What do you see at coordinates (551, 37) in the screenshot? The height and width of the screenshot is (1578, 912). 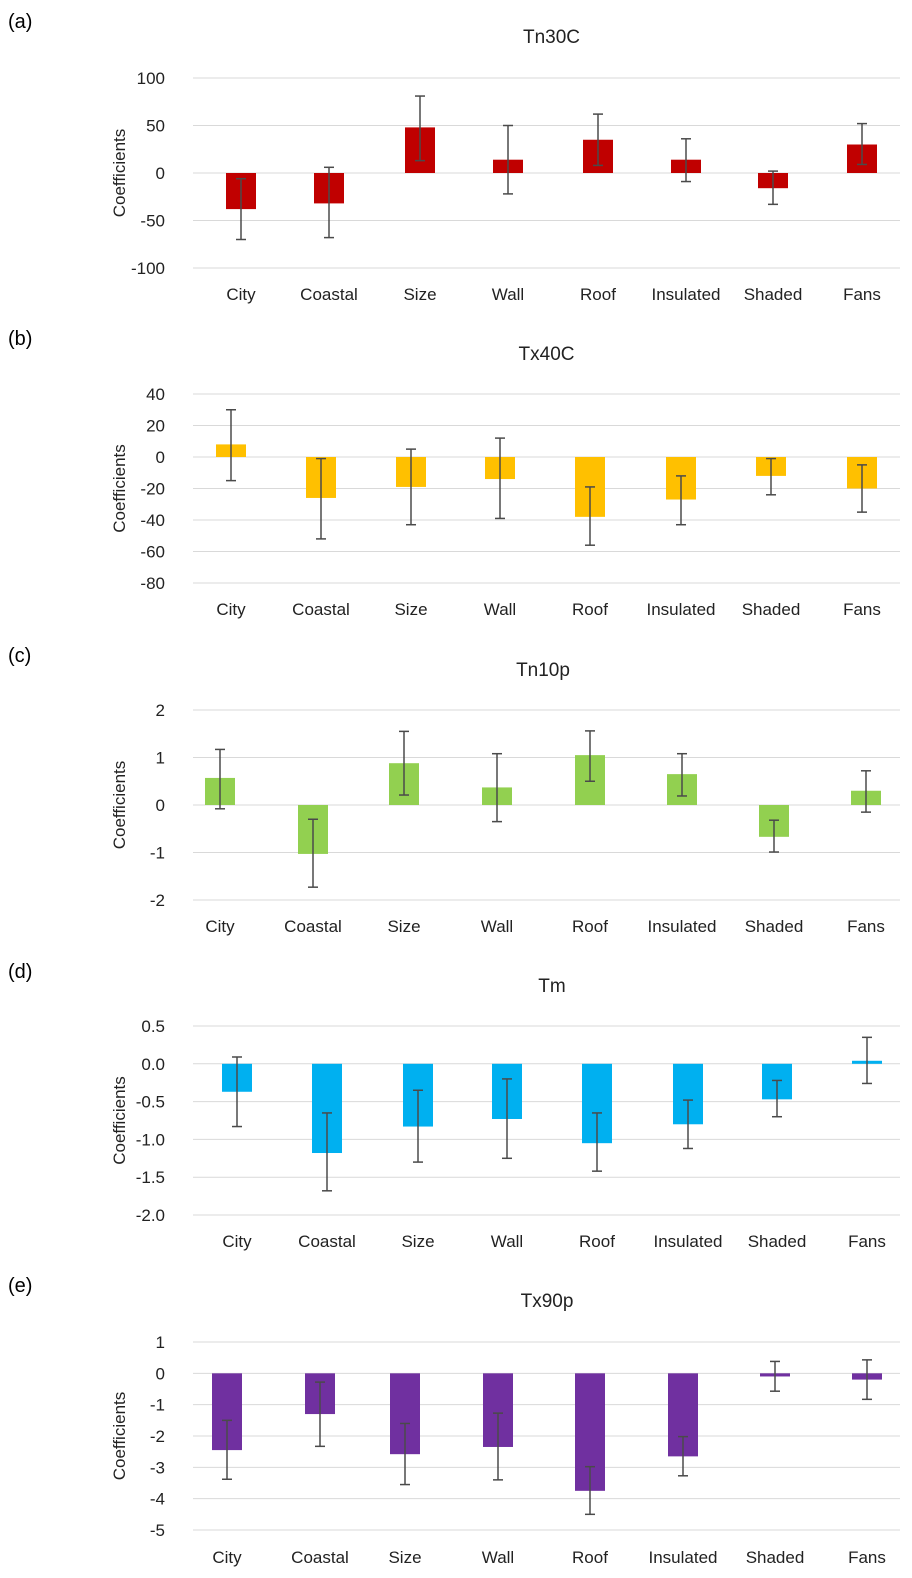 I see `chart-title: Tn30C` at bounding box center [551, 37].